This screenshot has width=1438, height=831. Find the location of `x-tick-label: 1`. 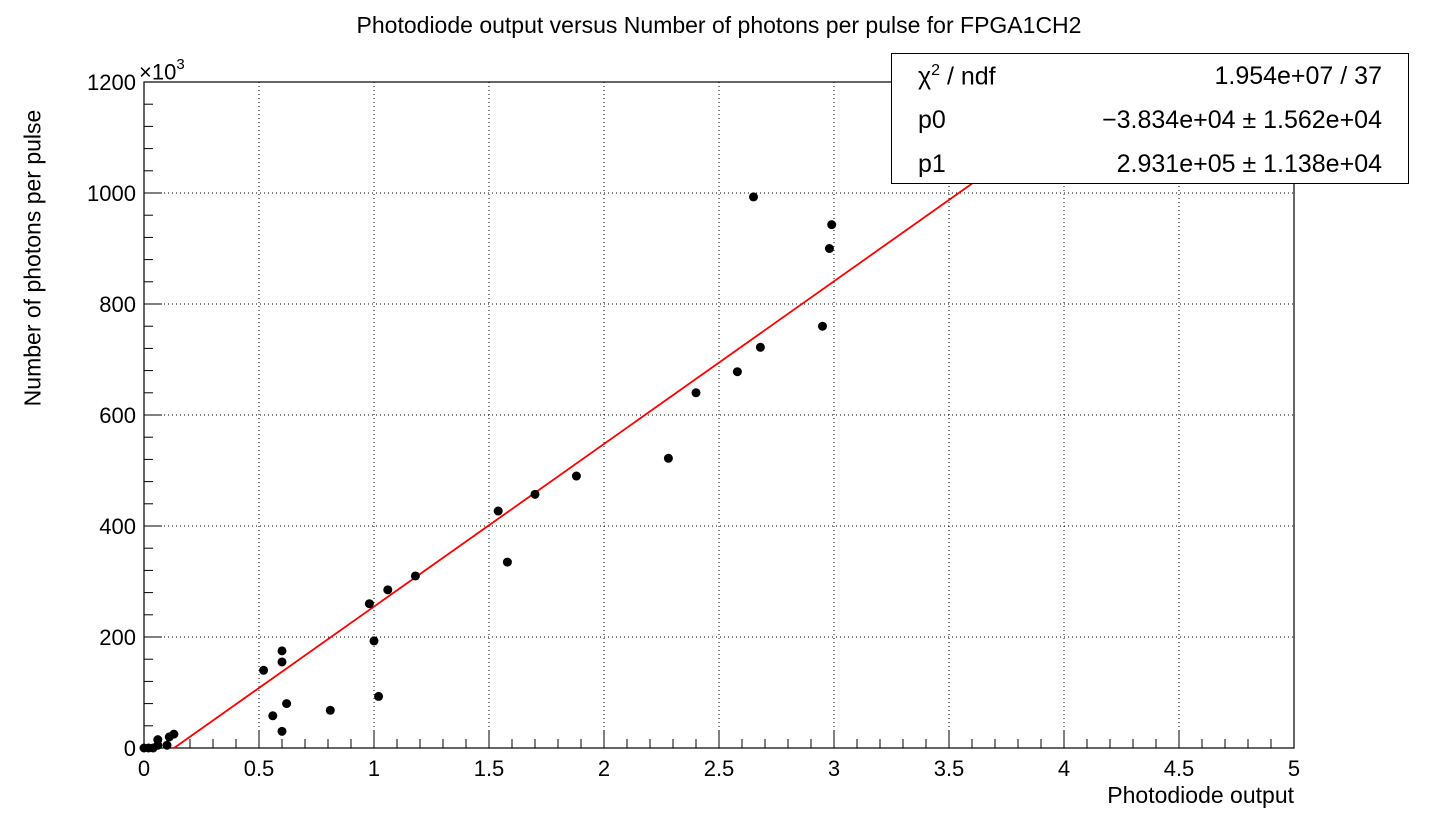

x-tick-label: 1 is located at coordinates (374, 768).